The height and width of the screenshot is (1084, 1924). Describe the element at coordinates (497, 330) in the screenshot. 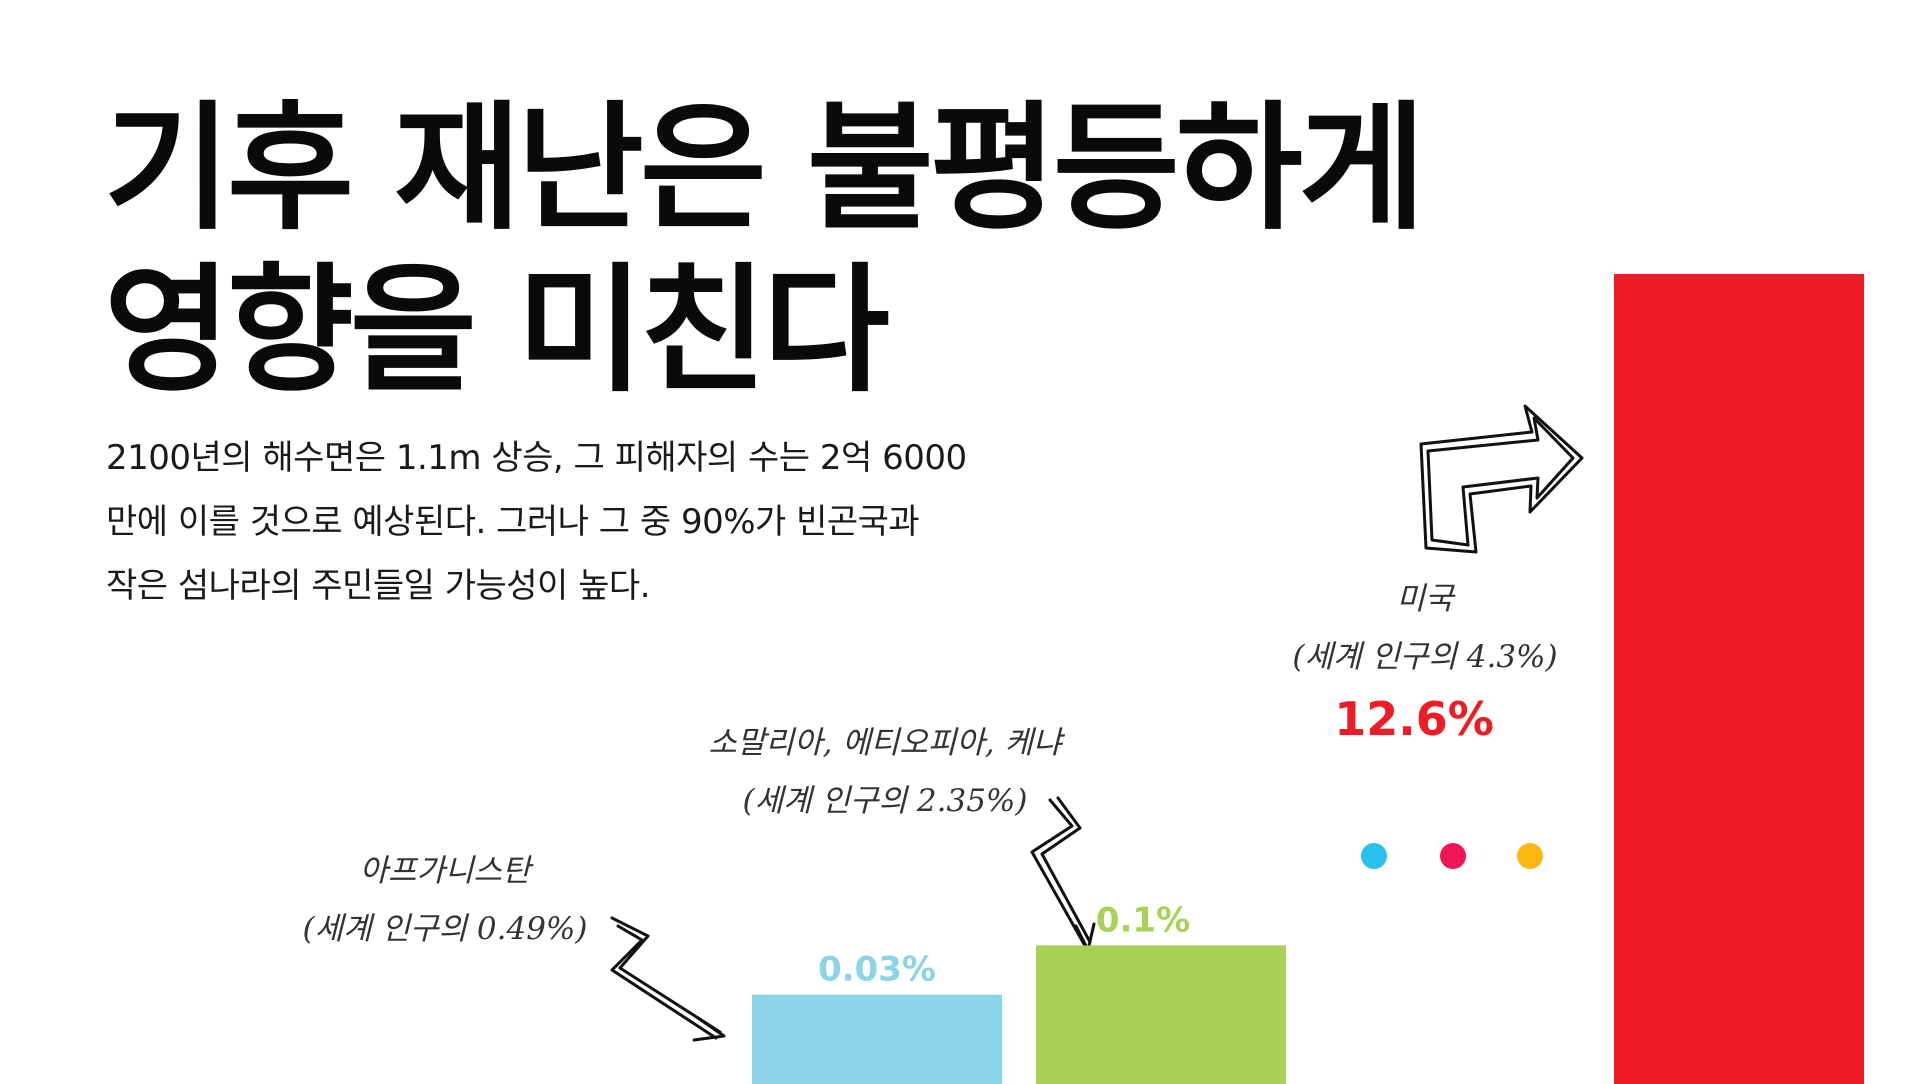

I see `title-line-2: 영향을 미친다` at that location.